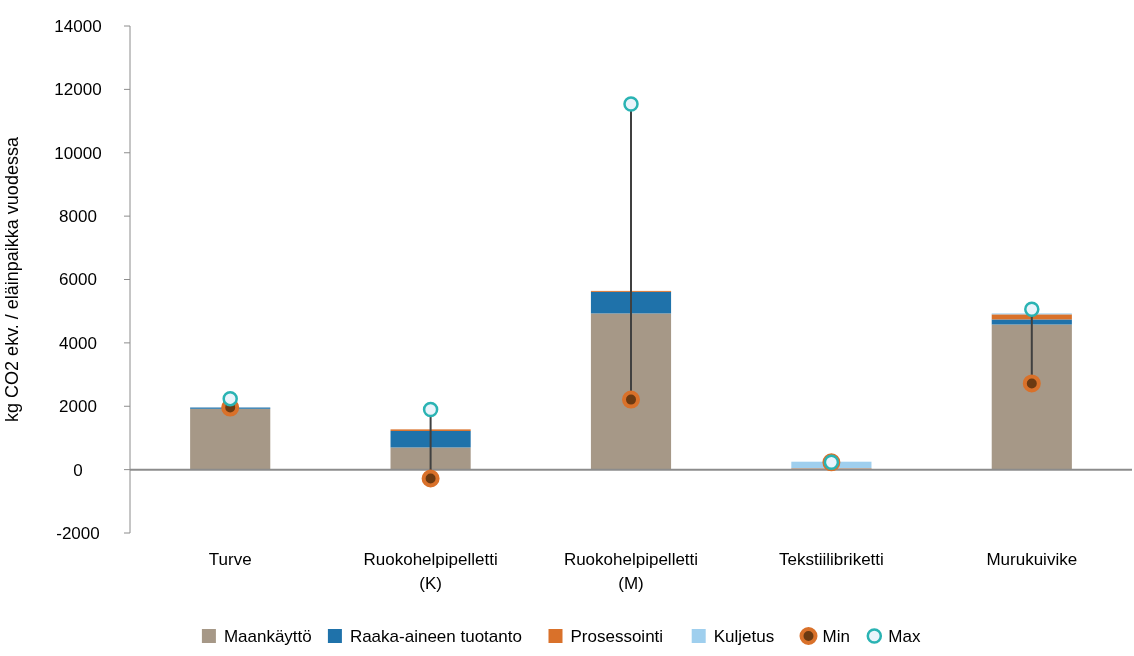  What do you see at coordinates (78, 533) in the screenshot?
I see `y-tick-label: -2000` at bounding box center [78, 533].